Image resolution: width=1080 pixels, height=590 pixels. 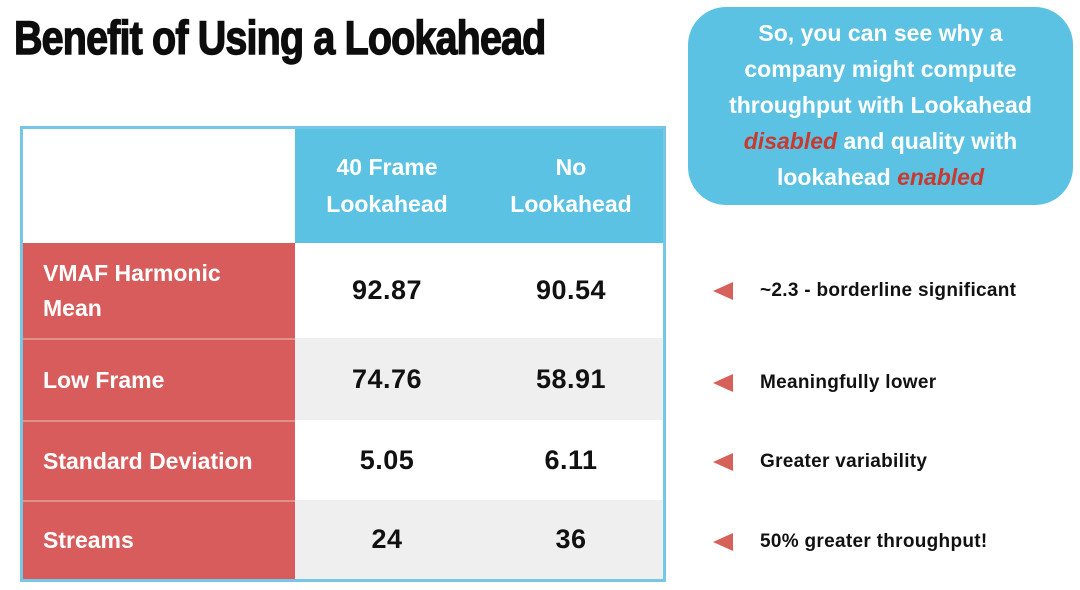 What do you see at coordinates (159, 460) in the screenshot?
I see `row-label-standard-deviation: Standard Deviation` at bounding box center [159, 460].